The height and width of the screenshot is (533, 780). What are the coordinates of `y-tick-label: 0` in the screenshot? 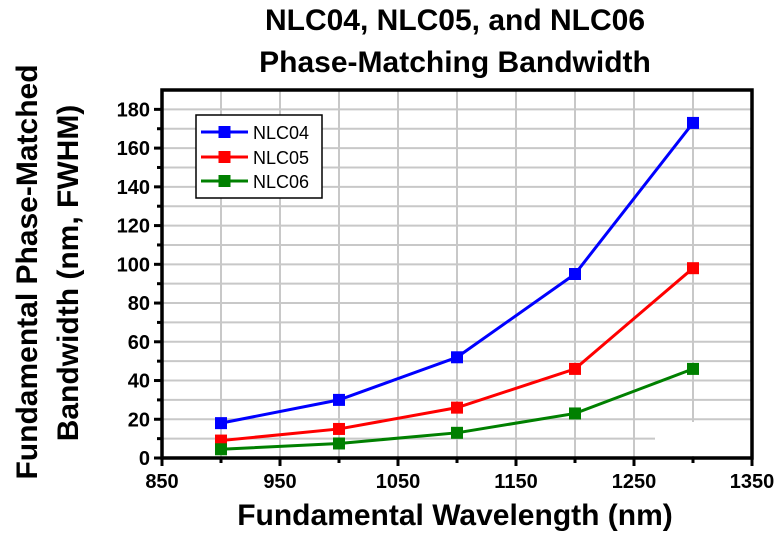 It's located at (144, 459).